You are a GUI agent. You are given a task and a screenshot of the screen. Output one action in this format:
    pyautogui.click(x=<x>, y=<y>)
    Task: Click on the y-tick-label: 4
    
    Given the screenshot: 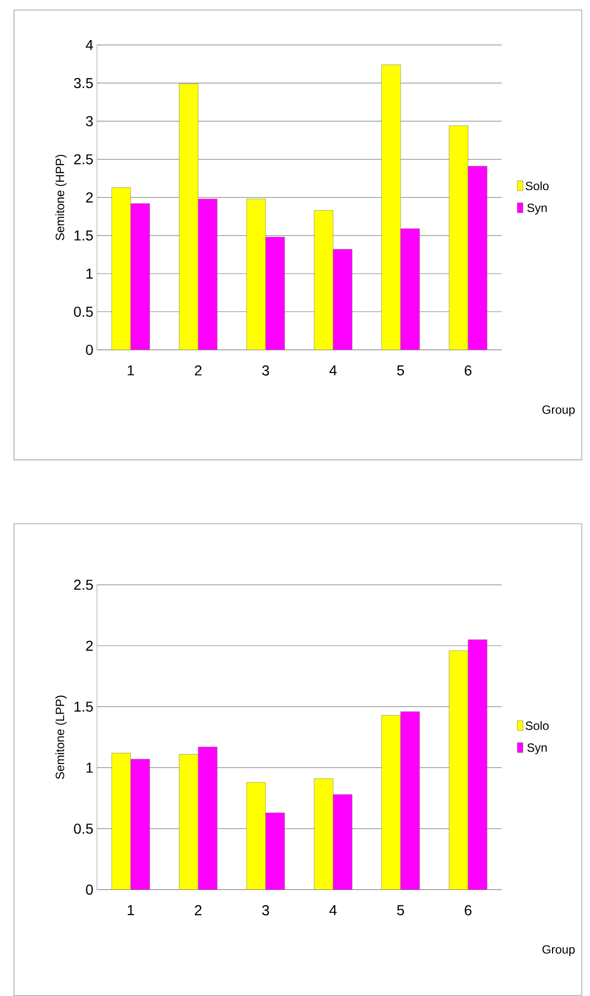 What is the action you would take?
    pyautogui.click(x=90, y=45)
    